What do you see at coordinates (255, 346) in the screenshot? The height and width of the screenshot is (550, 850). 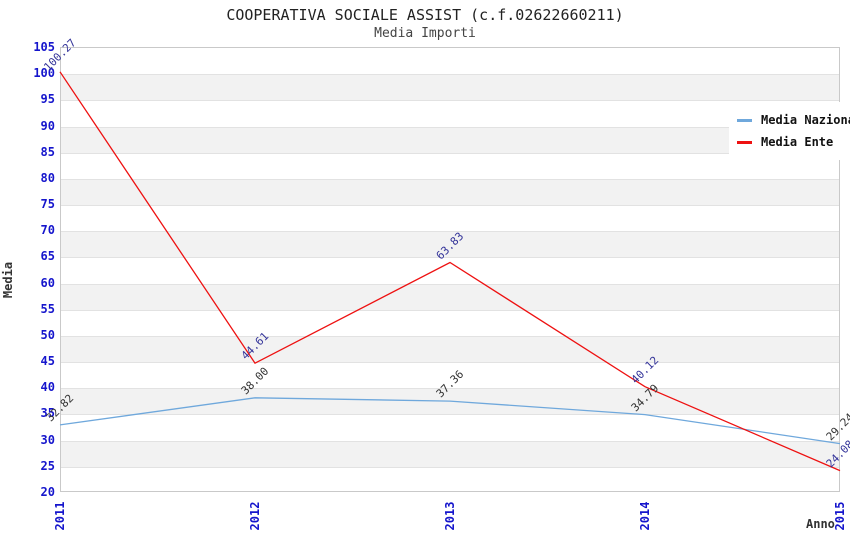 I see `data-label: 44.61` at bounding box center [255, 346].